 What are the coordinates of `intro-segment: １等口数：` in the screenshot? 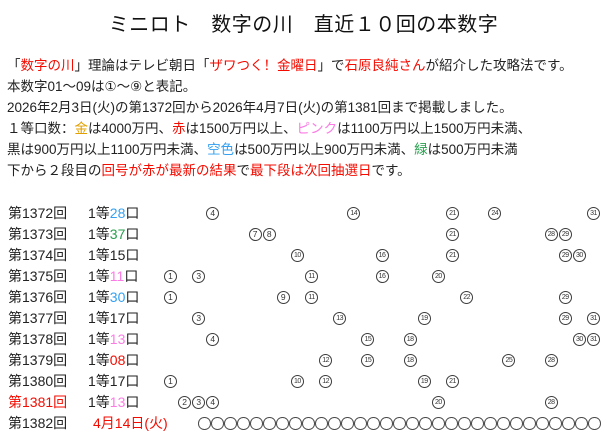 It's located at (41, 128).